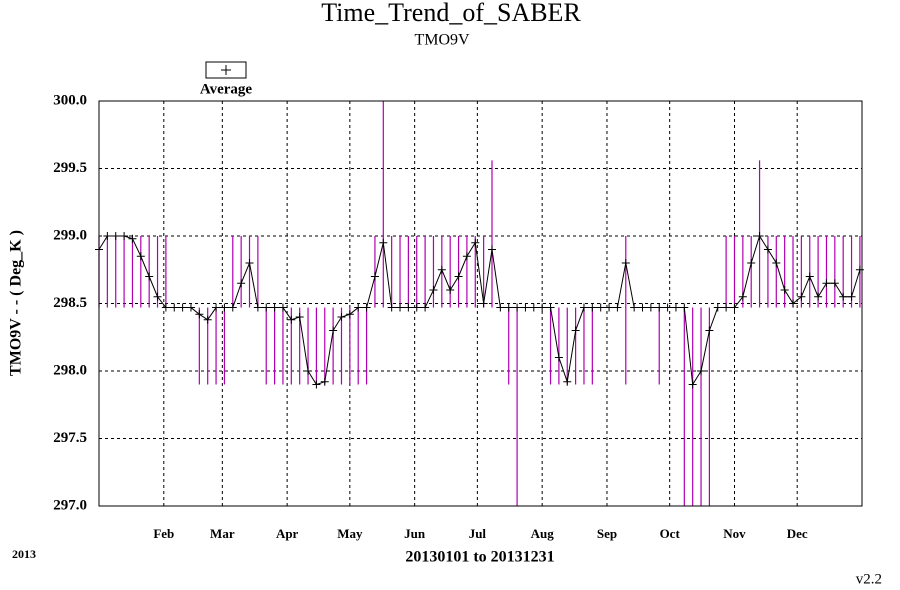 This screenshot has width=900, height=590. Describe the element at coordinates (16, 303) in the screenshot. I see `y-axis-label: TMO9V - - ( Deg_K )` at that location.